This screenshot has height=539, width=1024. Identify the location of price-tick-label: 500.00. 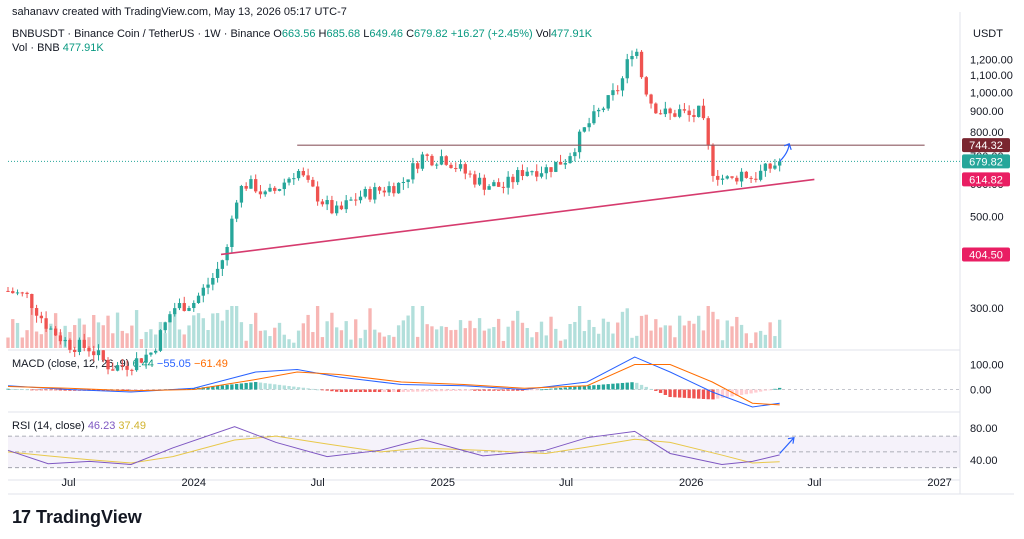
(987, 217).